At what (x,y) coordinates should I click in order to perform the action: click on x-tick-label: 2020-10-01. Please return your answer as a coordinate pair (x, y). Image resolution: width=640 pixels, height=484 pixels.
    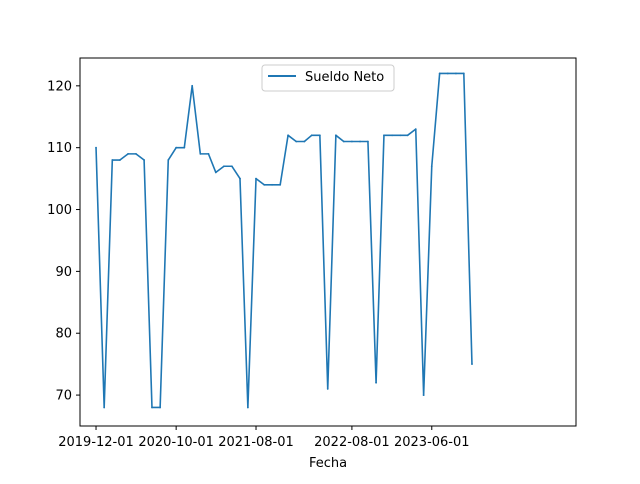
    Looking at the image, I should click on (176, 442).